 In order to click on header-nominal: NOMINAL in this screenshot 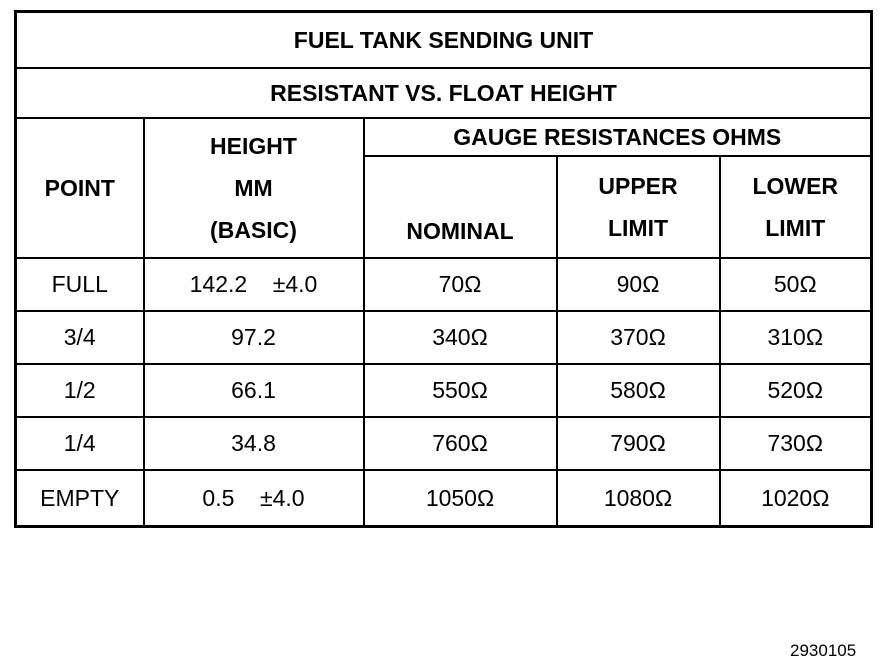, I will do `click(460, 207)`.